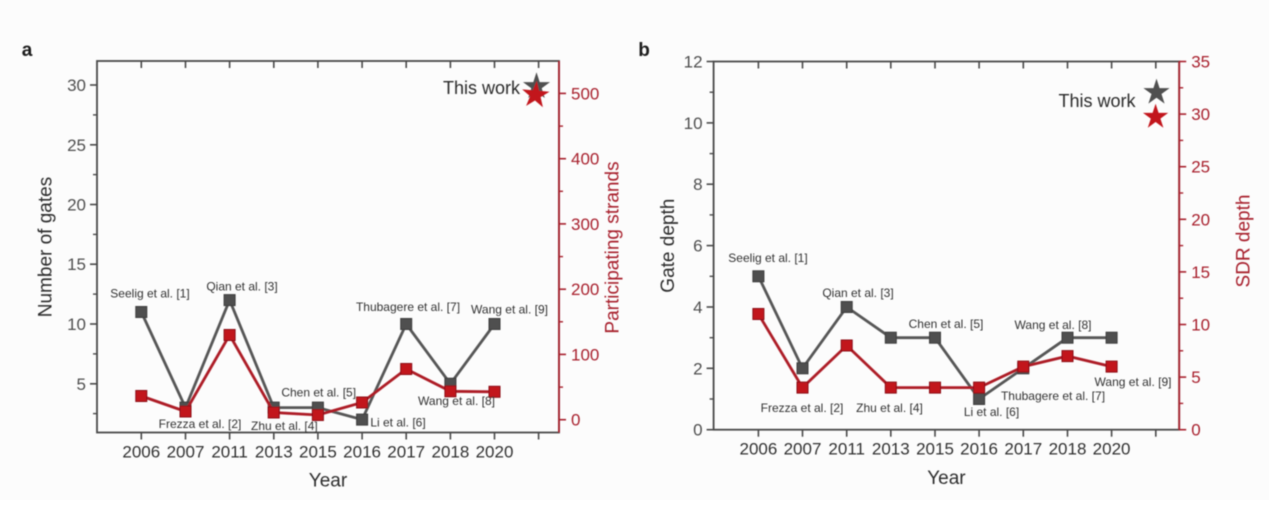  I want to click on svg-text: Gate depth, so click(668, 246).